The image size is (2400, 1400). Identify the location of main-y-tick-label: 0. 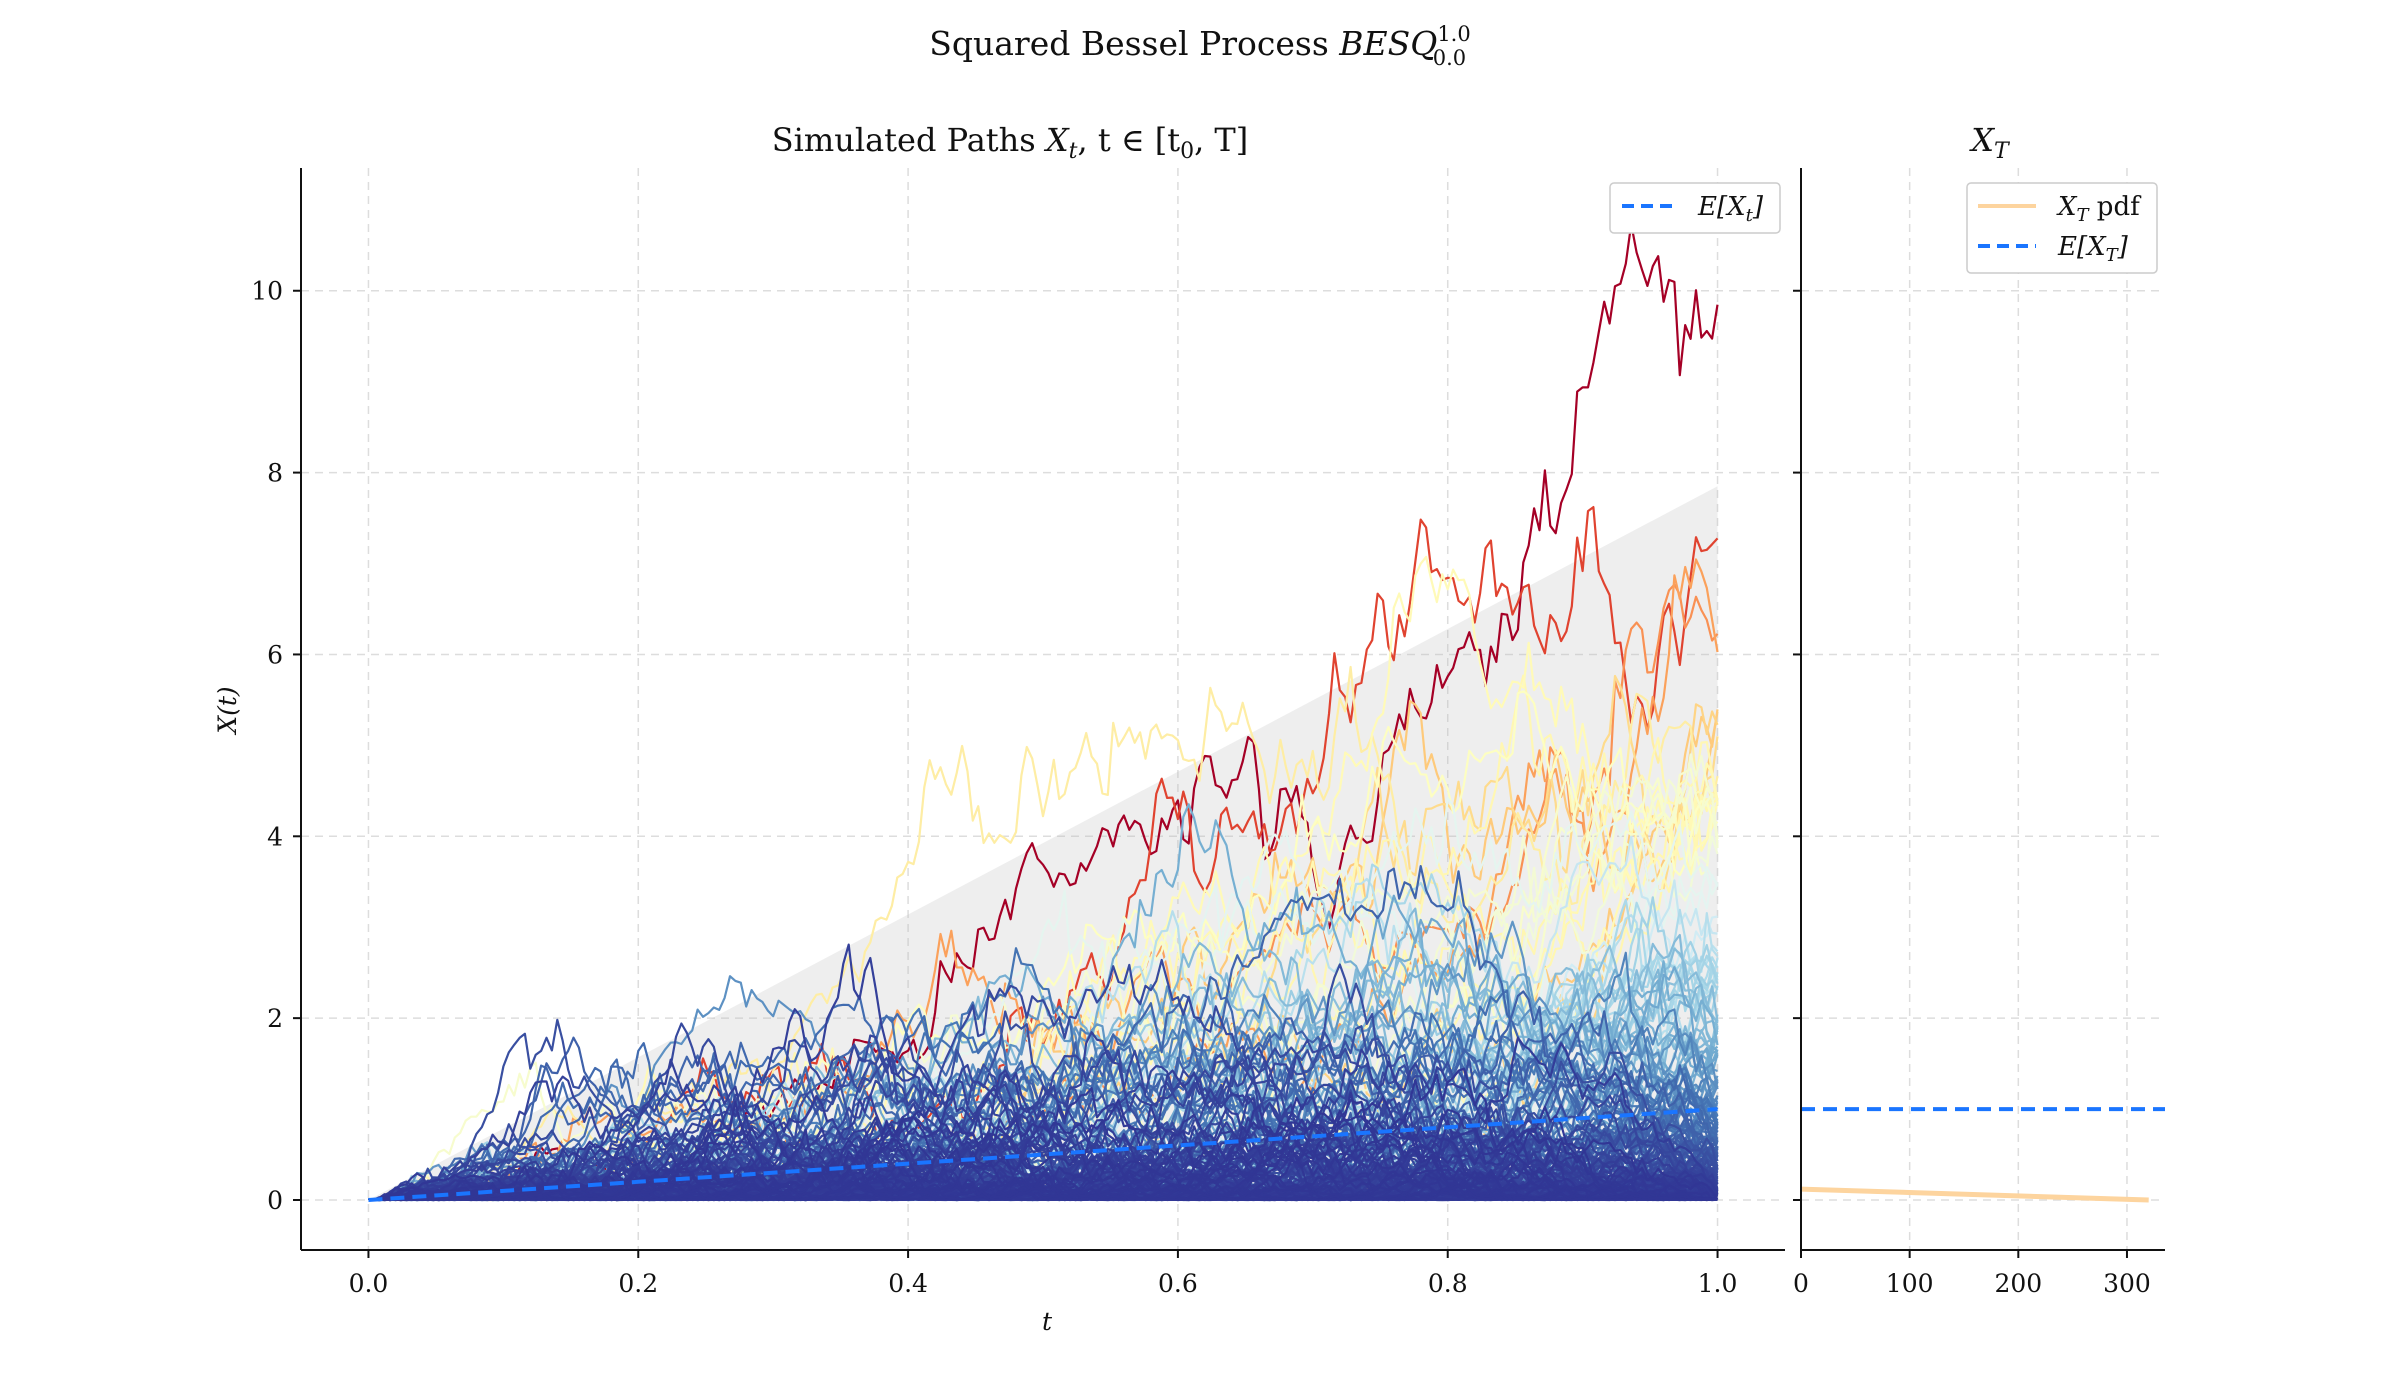
(275, 1200).